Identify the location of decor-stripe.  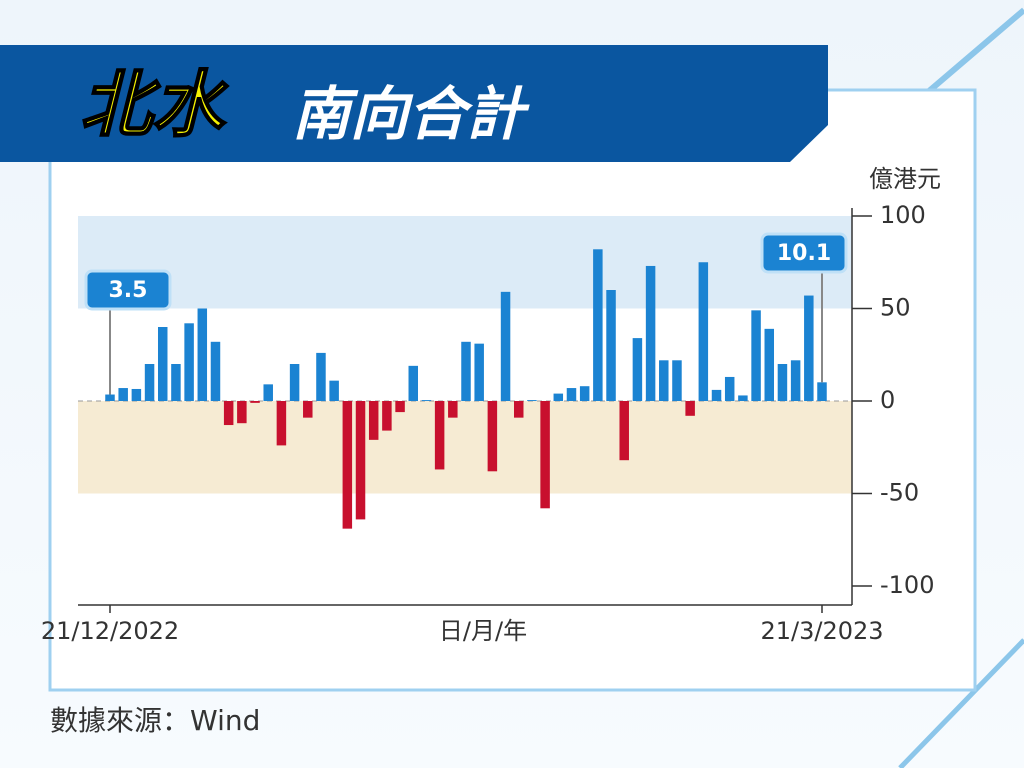
(961, 704).